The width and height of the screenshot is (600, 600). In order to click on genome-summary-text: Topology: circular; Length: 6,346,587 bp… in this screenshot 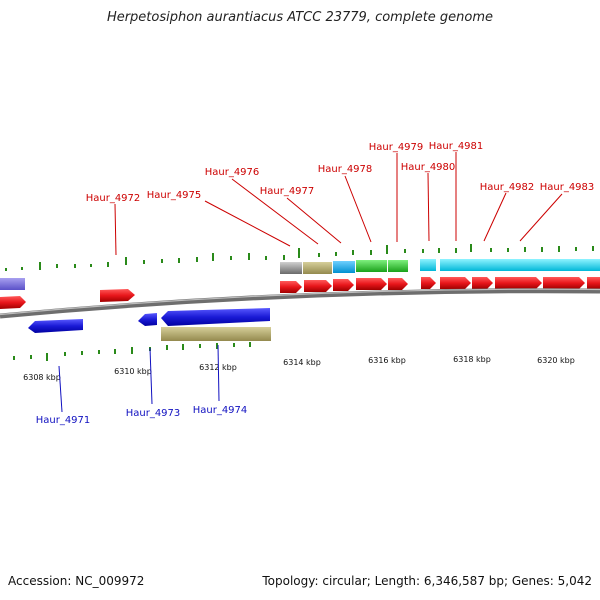, I will do `click(427, 581)`.